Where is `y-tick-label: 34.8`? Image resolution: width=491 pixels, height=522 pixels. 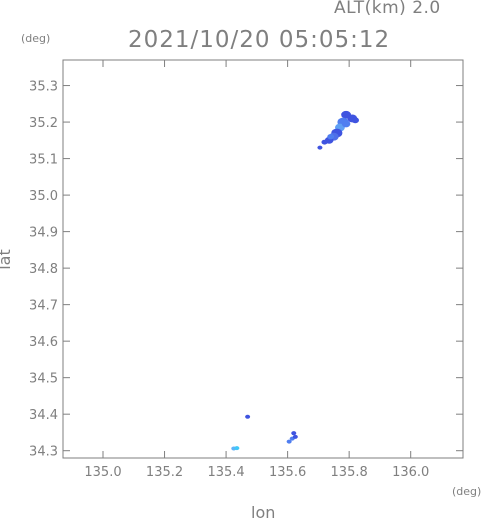
y-tick-label: 34.8 is located at coordinates (43, 269).